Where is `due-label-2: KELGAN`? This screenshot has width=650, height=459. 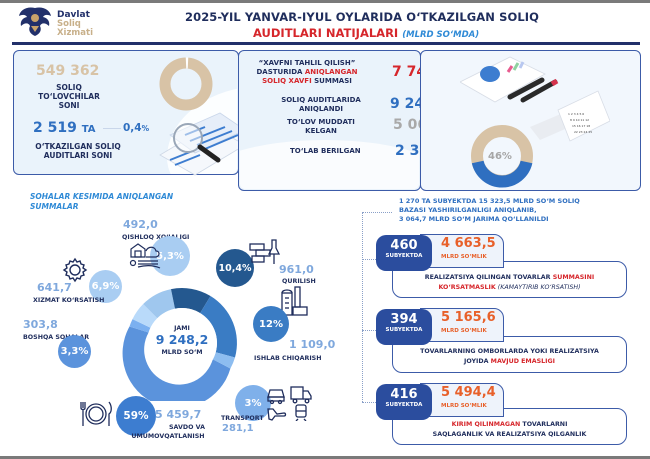
due-label-2: KELGAN is located at coordinates (321, 131).